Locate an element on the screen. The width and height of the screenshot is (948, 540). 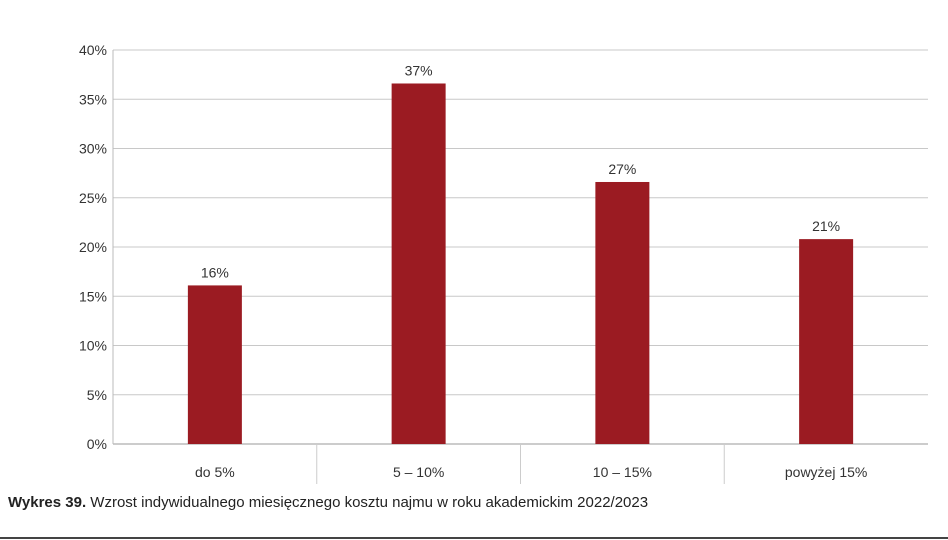
bottom-rule is located at coordinates (474, 538).